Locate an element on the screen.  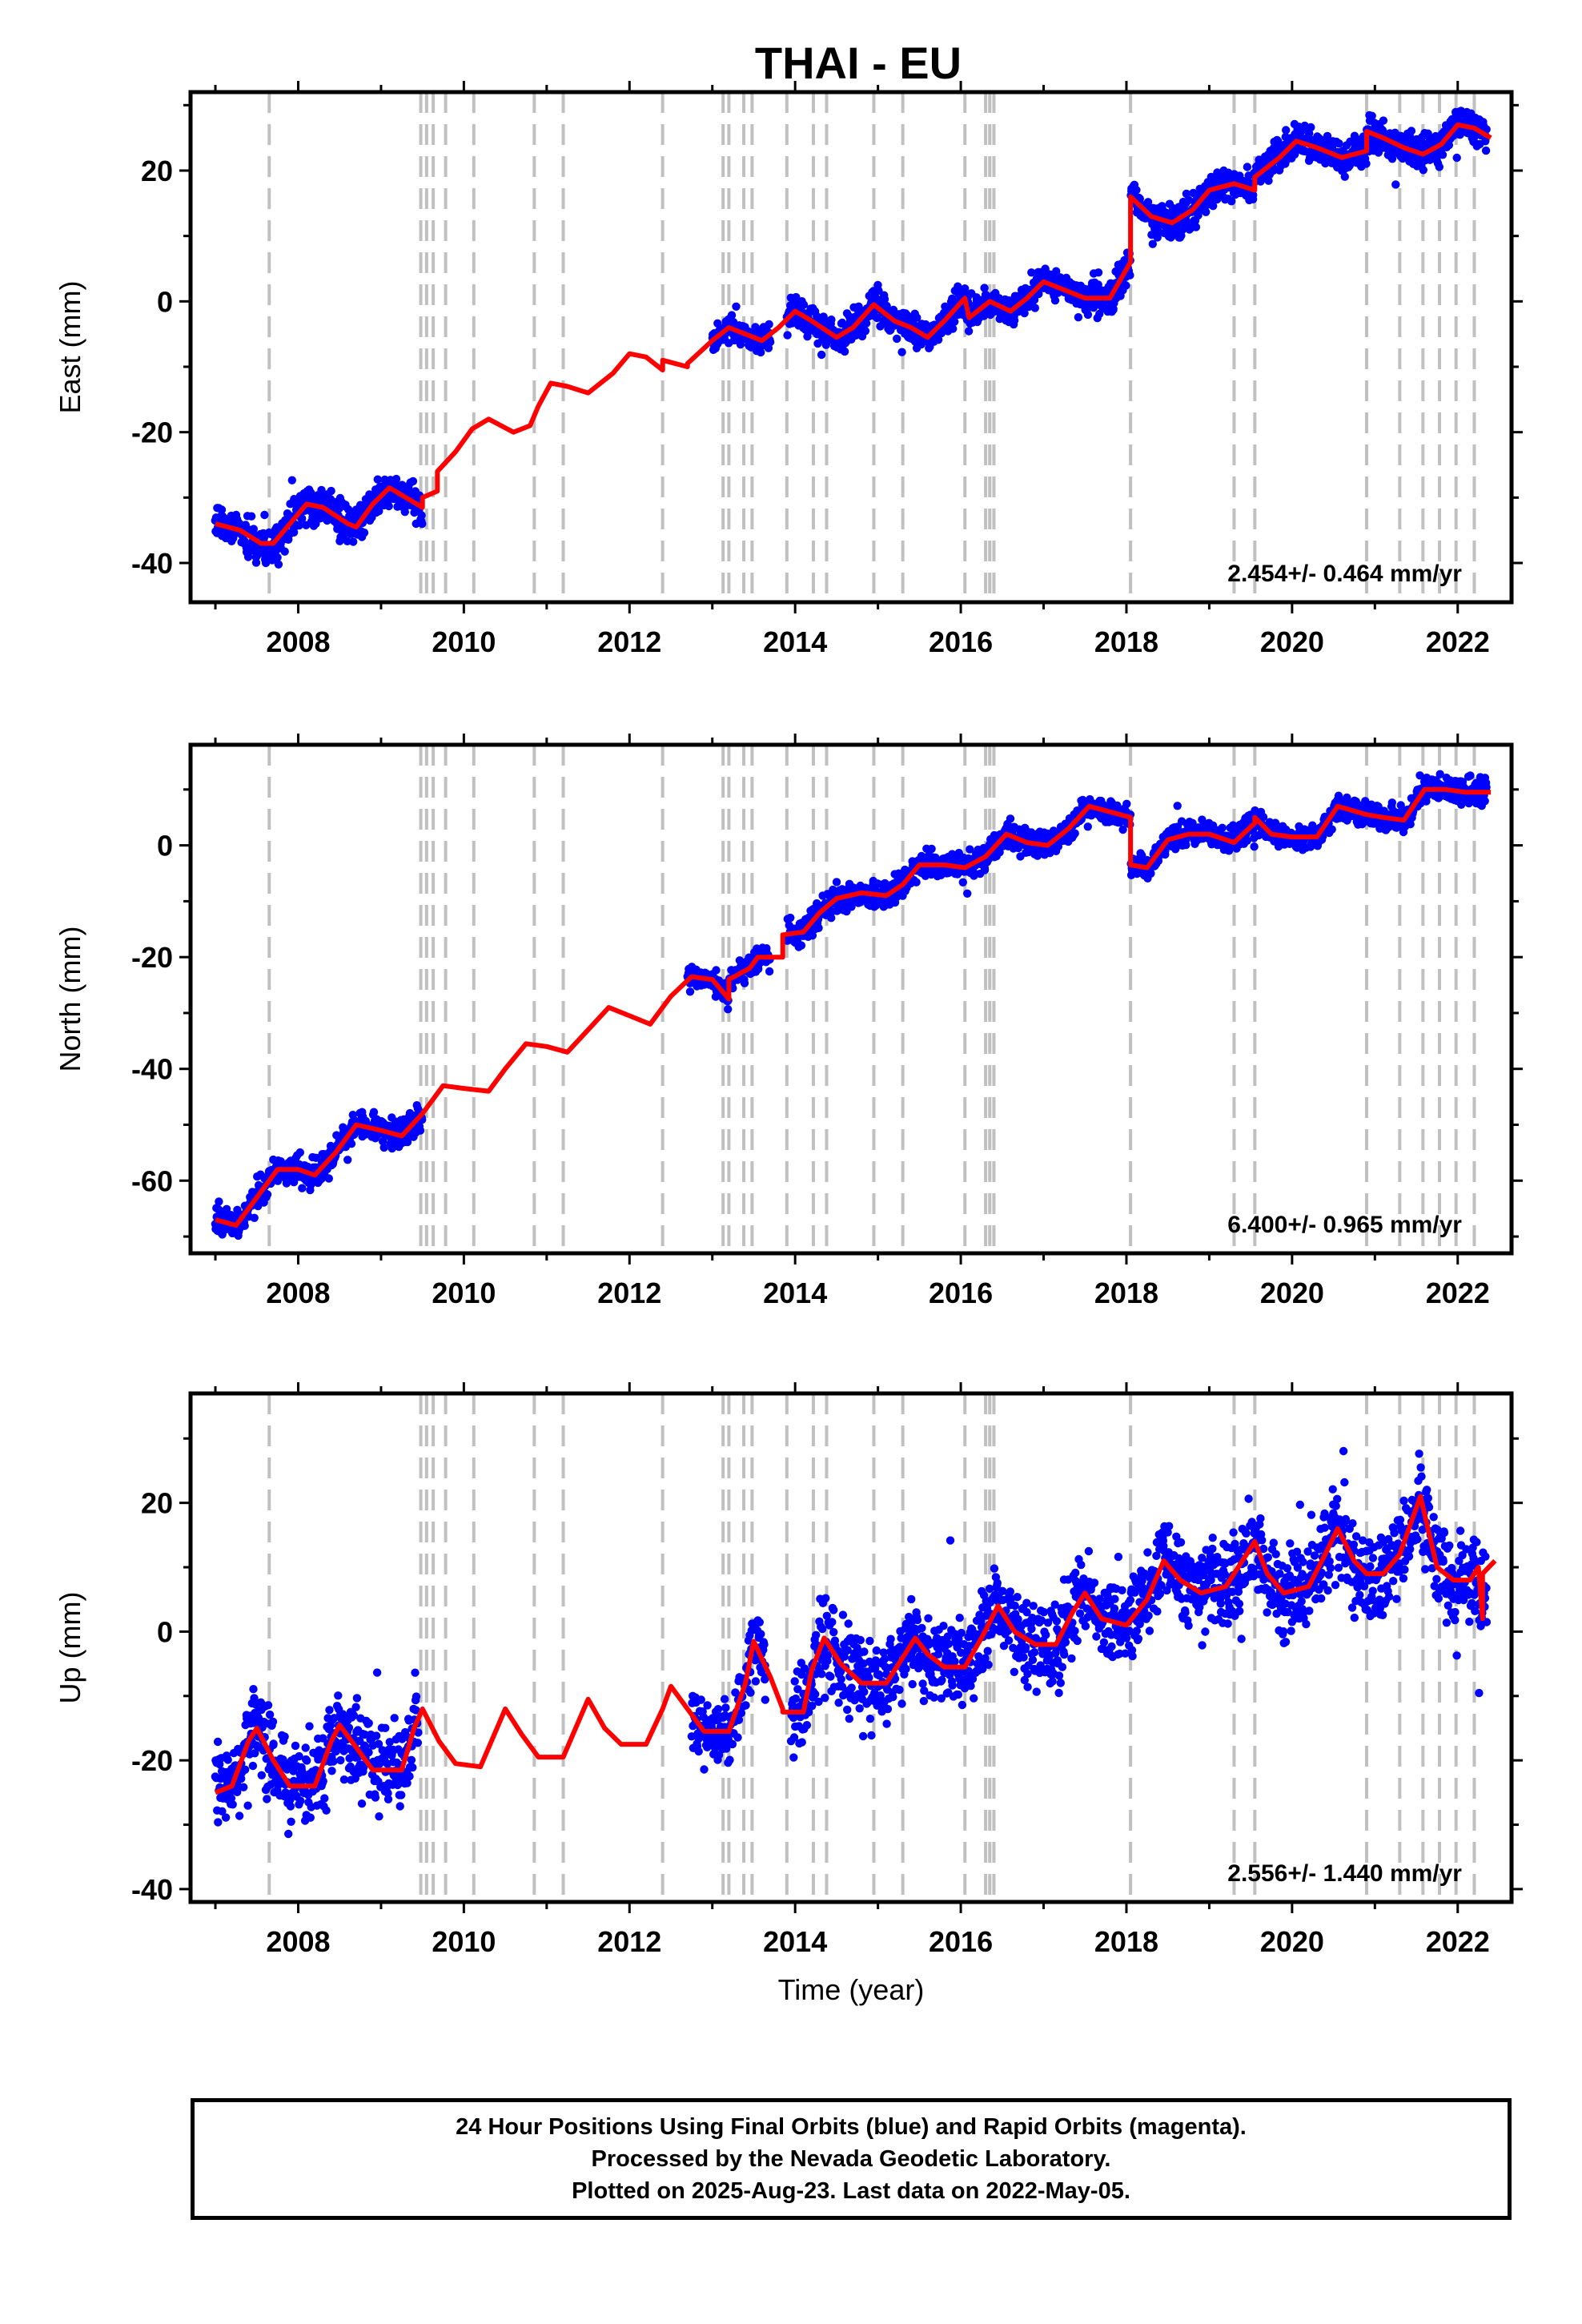
y-tick-label-north: -40 is located at coordinates (152, 1069).